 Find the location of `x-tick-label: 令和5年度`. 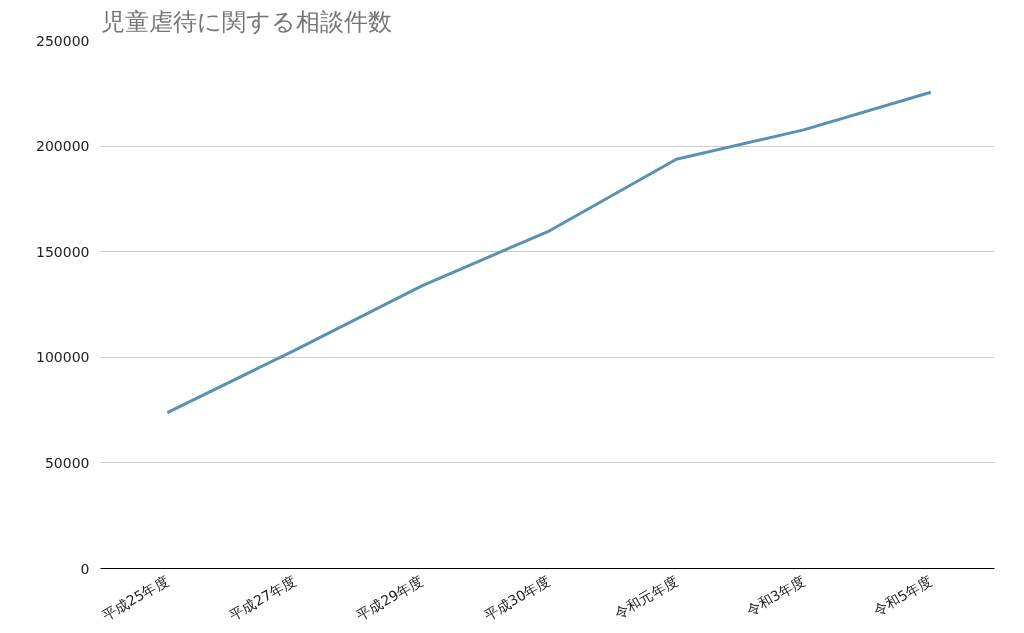

x-tick-label: 令和5年度 is located at coordinates (902, 595).